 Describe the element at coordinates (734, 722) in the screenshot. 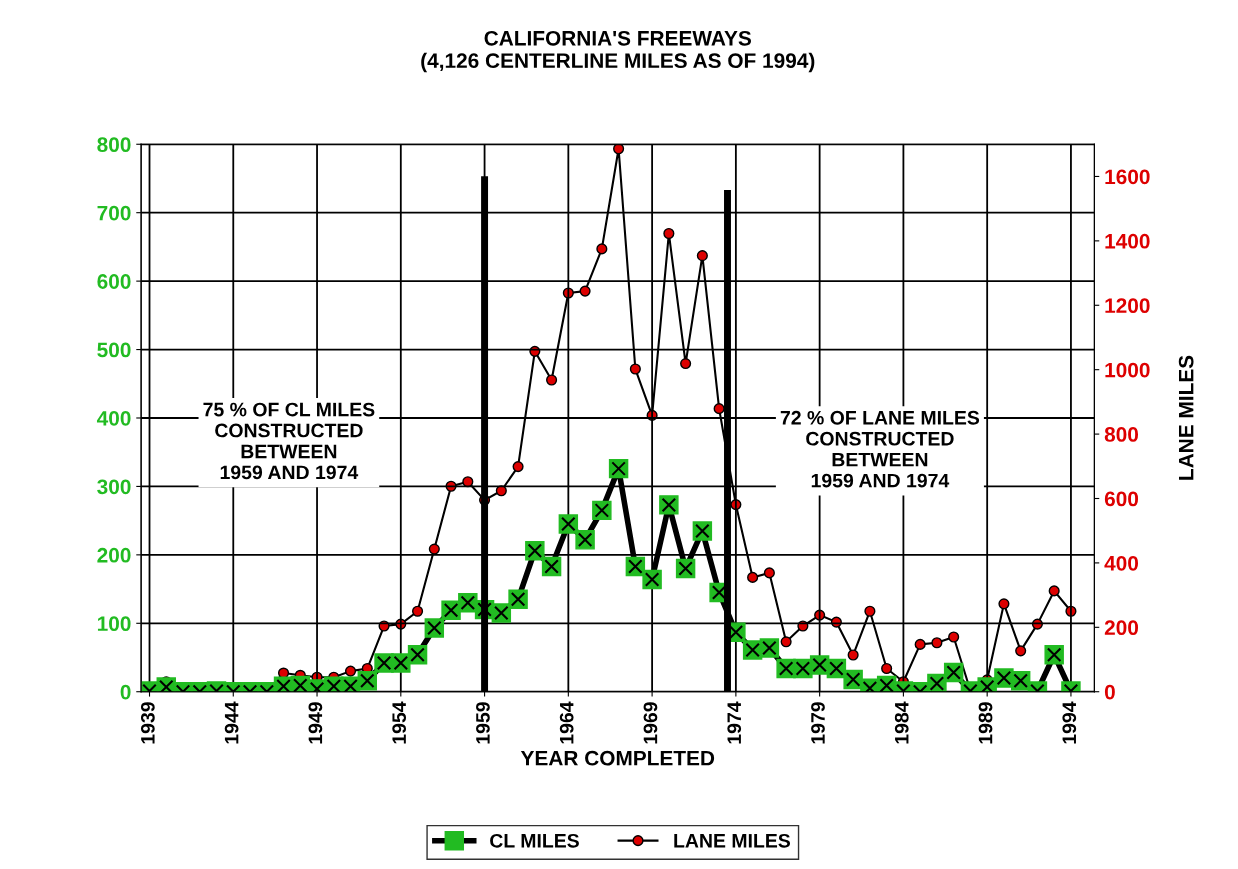

I see `x-tick-label: 1974` at that location.